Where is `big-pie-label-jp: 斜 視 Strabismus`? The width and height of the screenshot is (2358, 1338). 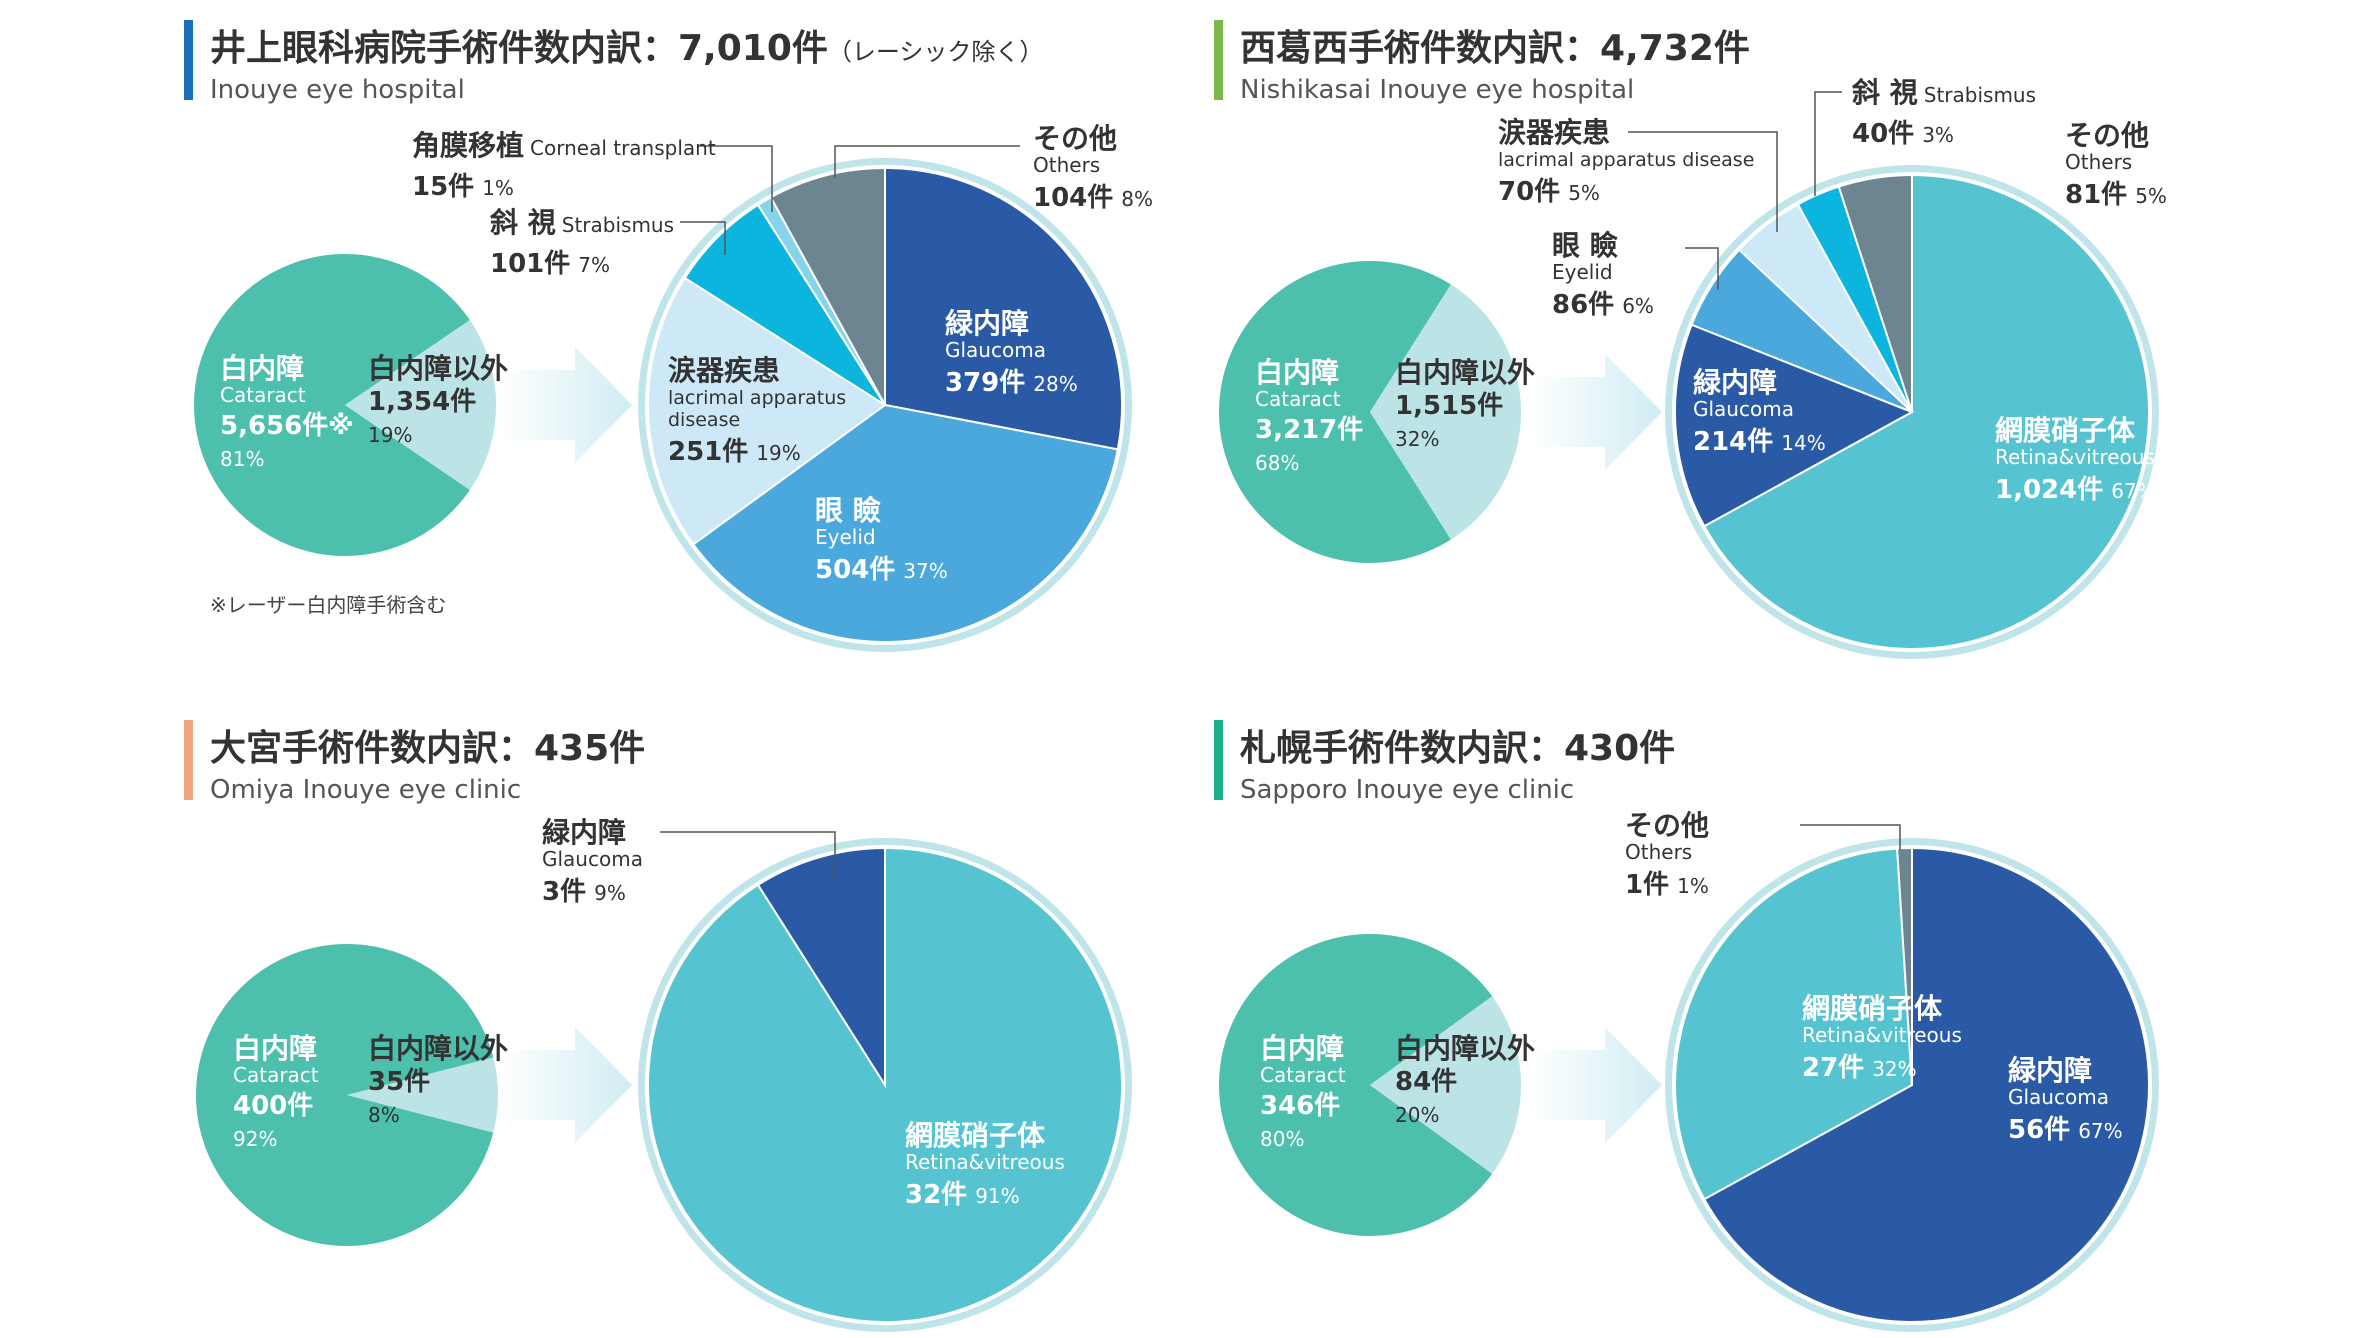
big-pie-label-jp: 斜 視 Strabismus is located at coordinates (1944, 92).